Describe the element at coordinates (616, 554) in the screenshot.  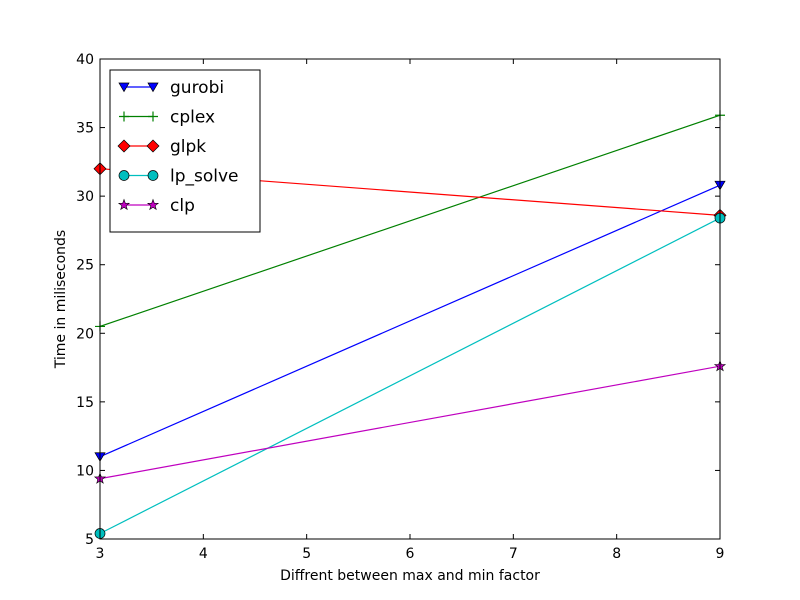
I see `x-tick-label: 8` at that location.